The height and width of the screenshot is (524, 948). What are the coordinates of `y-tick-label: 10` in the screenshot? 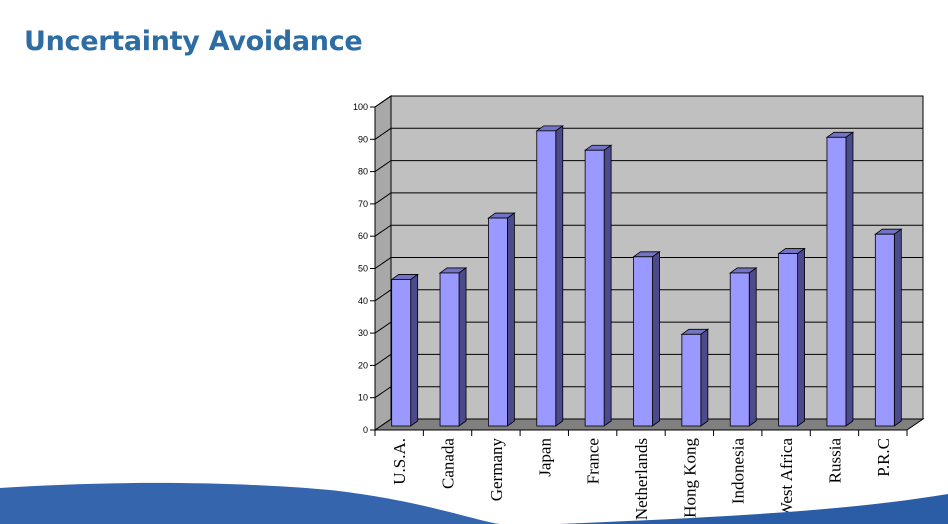 It's located at (363, 398).